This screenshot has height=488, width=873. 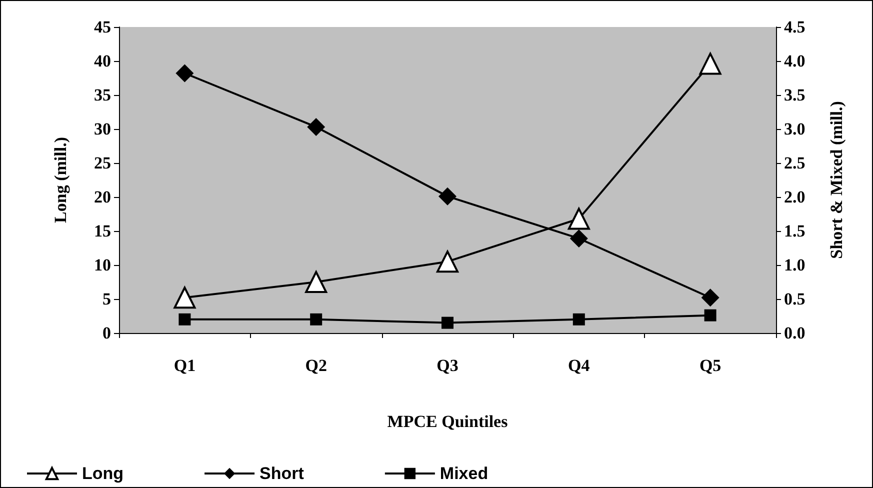 I want to click on x-tick-label: Q3, so click(x=447, y=365).